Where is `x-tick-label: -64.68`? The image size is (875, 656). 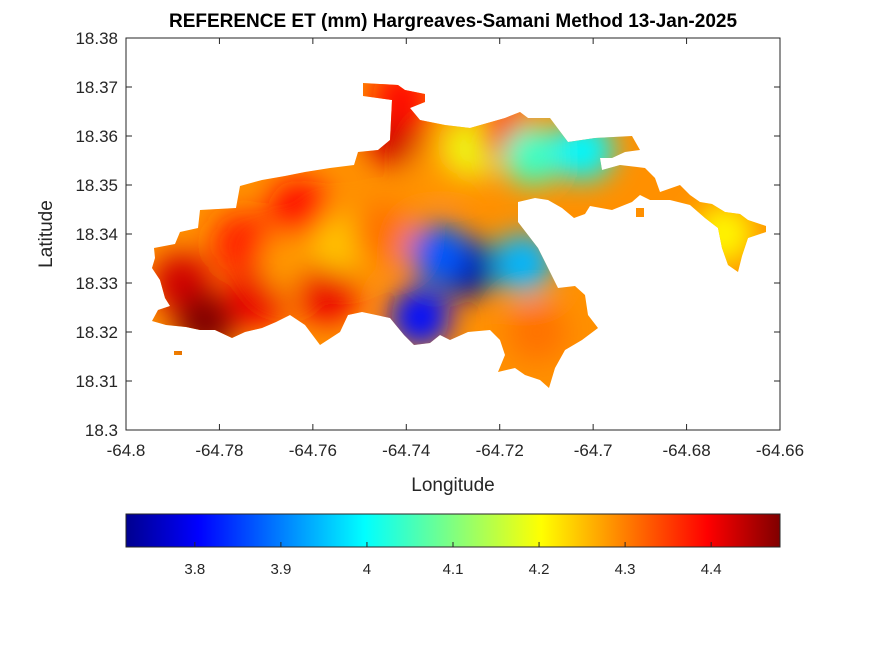
x-tick-label: -64.68 is located at coordinates (686, 450).